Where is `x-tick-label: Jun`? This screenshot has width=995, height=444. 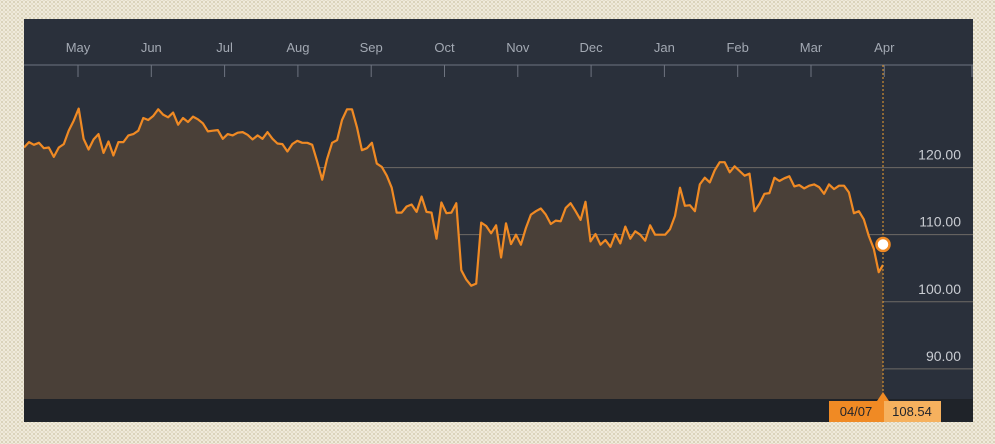 x-tick-label: Jun is located at coordinates (151, 47).